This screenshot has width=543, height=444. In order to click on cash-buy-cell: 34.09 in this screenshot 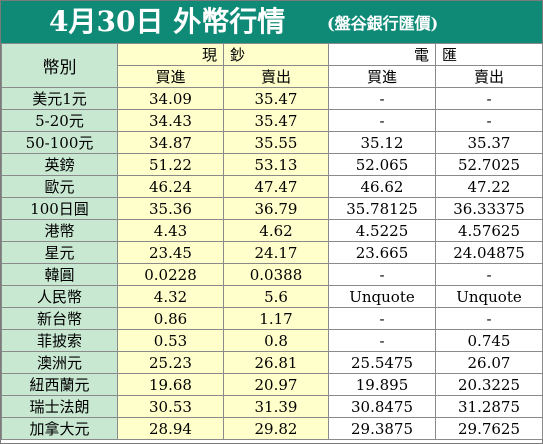, I will do `click(170, 98)`.